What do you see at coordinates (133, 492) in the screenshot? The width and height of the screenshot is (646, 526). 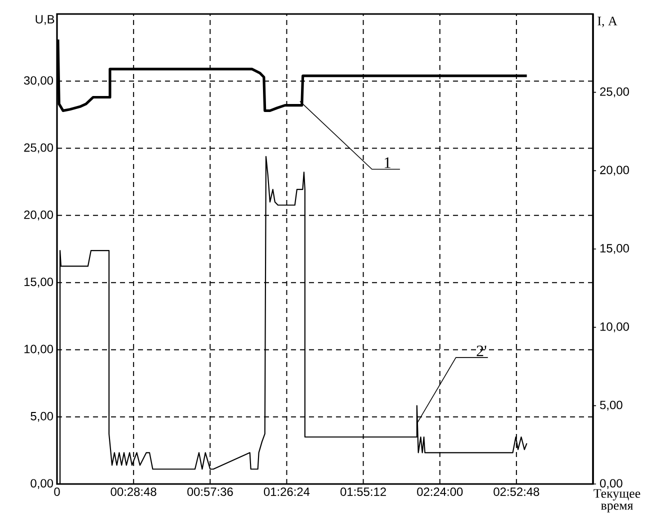 I see `x-tick-label: 00:28:48` at bounding box center [133, 492].